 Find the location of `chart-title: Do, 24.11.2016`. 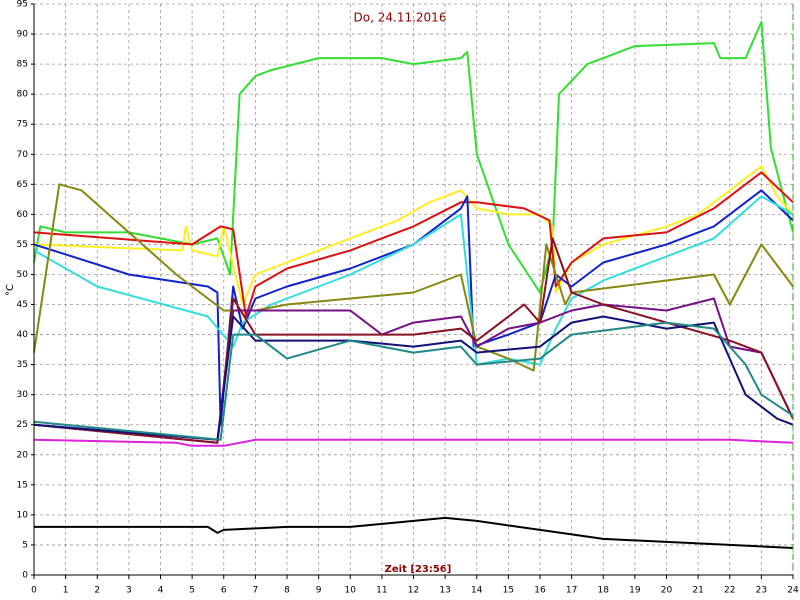

chart-title: Do, 24.11.2016 is located at coordinates (400, 18).